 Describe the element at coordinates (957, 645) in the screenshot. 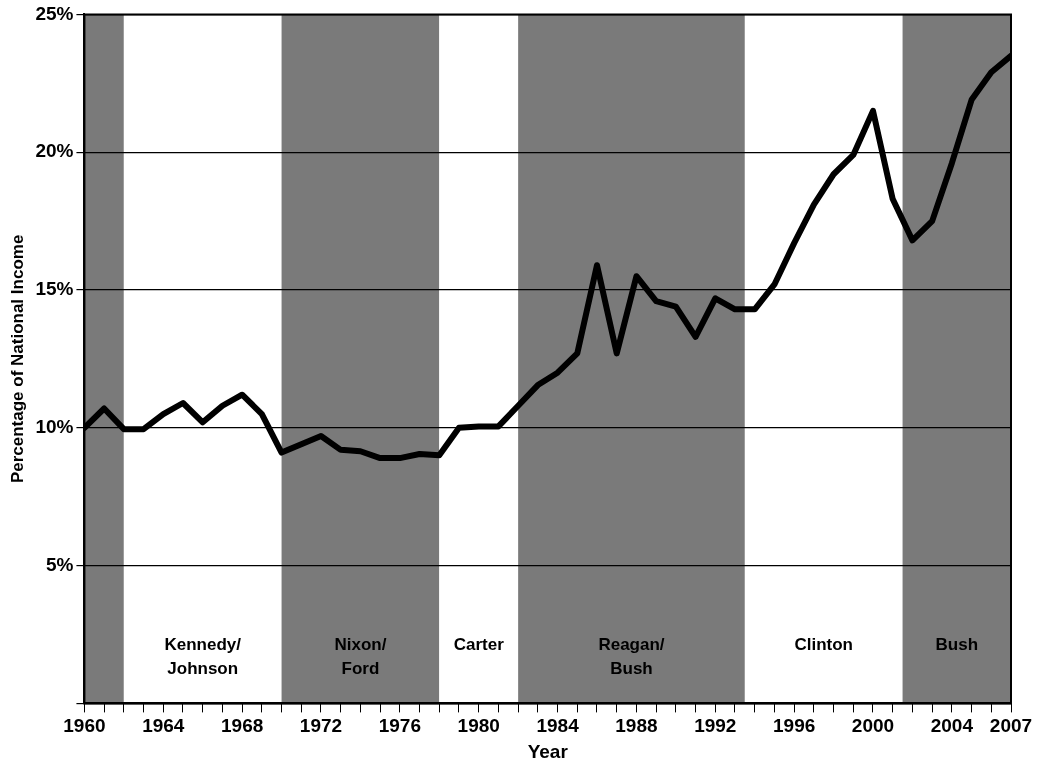

I see `band-label: Bush` at that location.